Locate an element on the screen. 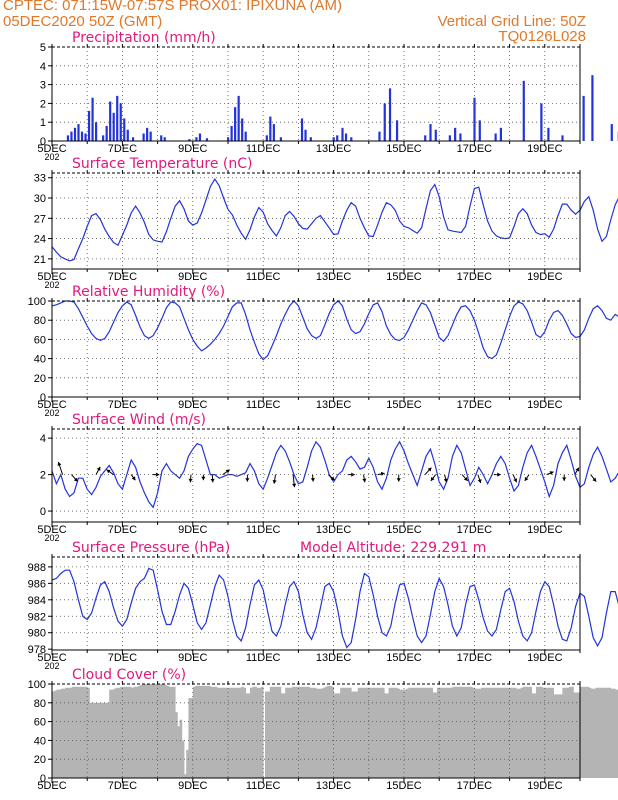  y-tick-label: 60 is located at coordinates (40, 340).